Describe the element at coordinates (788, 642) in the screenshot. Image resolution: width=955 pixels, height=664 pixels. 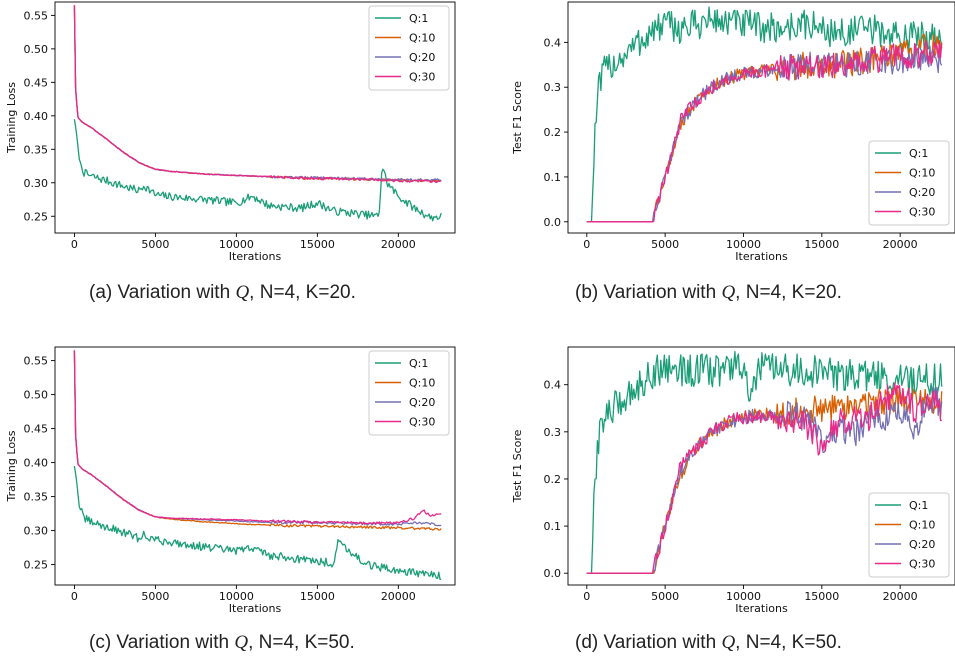
I see `caption-d-suffix: , N=4, K=50.` at that location.